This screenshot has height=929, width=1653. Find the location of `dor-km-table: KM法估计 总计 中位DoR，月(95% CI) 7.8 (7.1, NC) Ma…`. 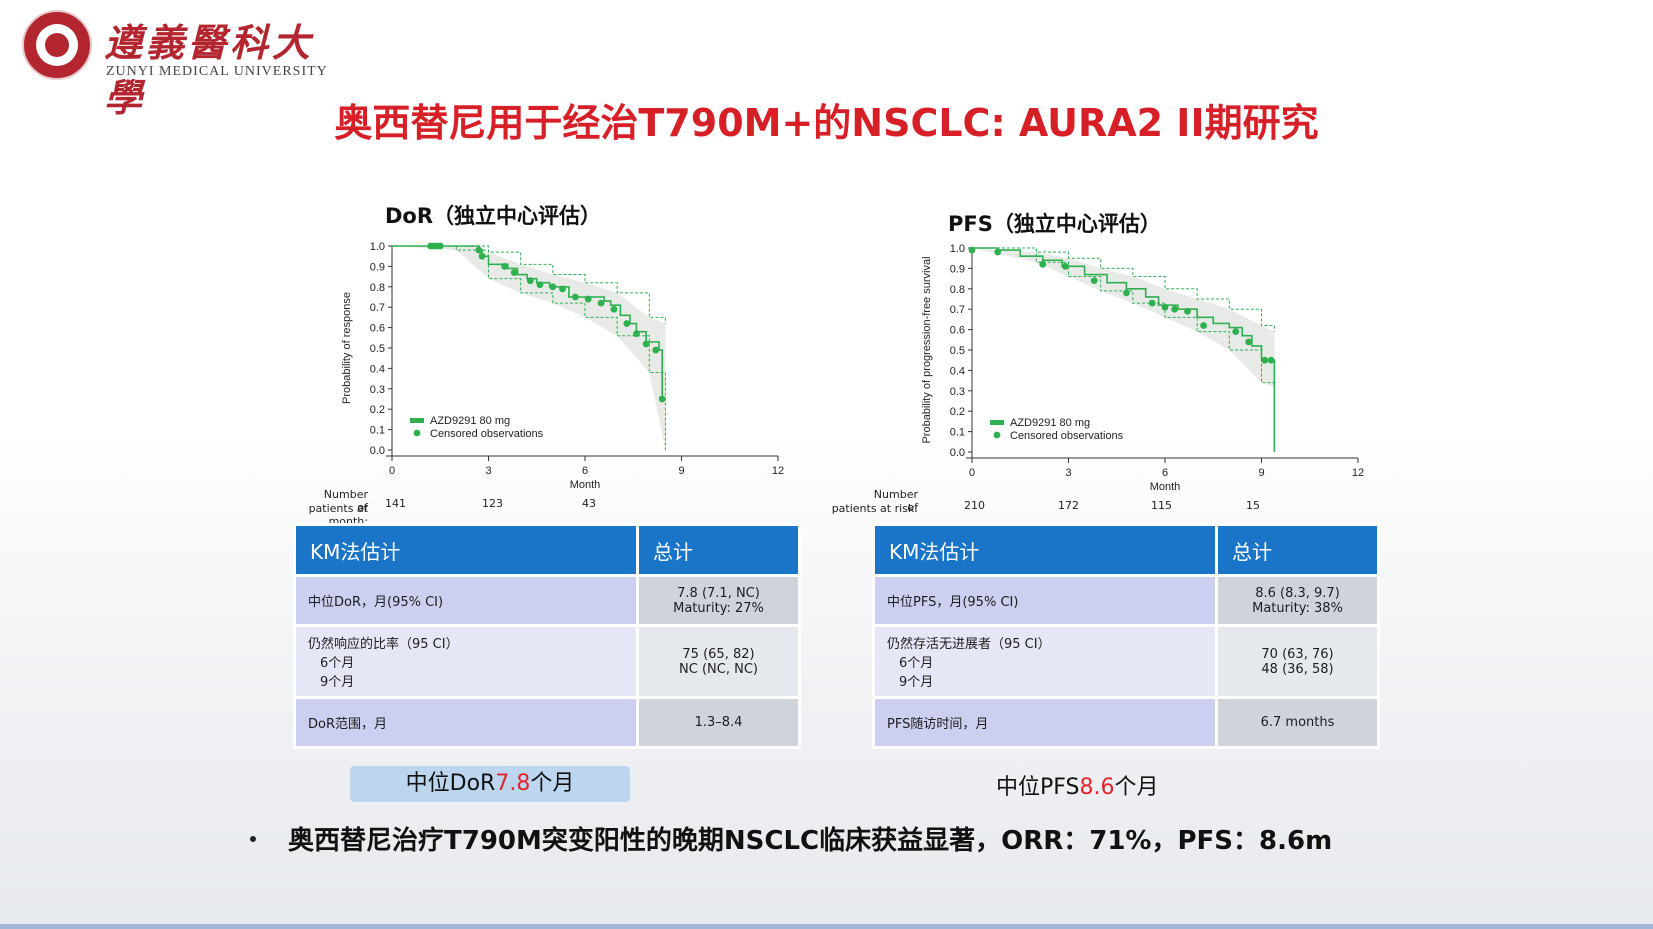

dor-km-table: KM法估计 总计 中位DoR，月(95% CI) 7.8 (7.1, NC) Ma… is located at coordinates (547, 636).